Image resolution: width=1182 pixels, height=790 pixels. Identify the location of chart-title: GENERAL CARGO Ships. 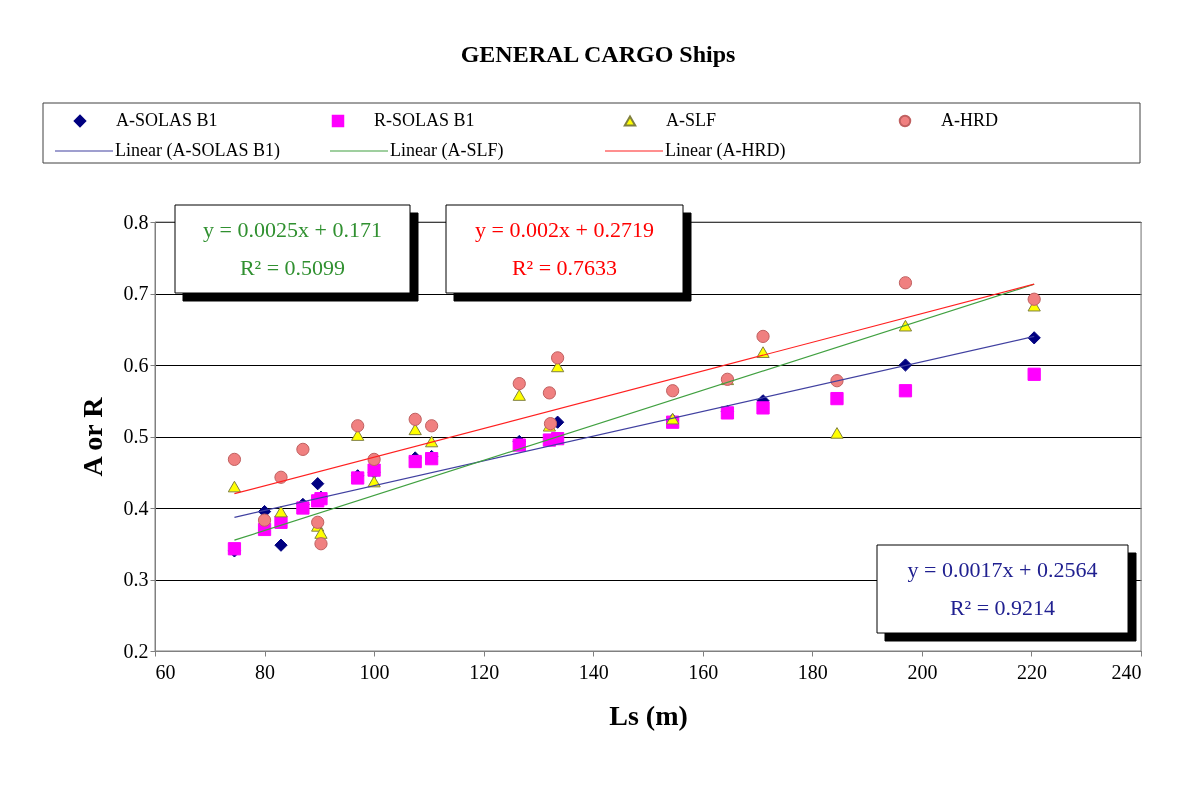
(598, 54).